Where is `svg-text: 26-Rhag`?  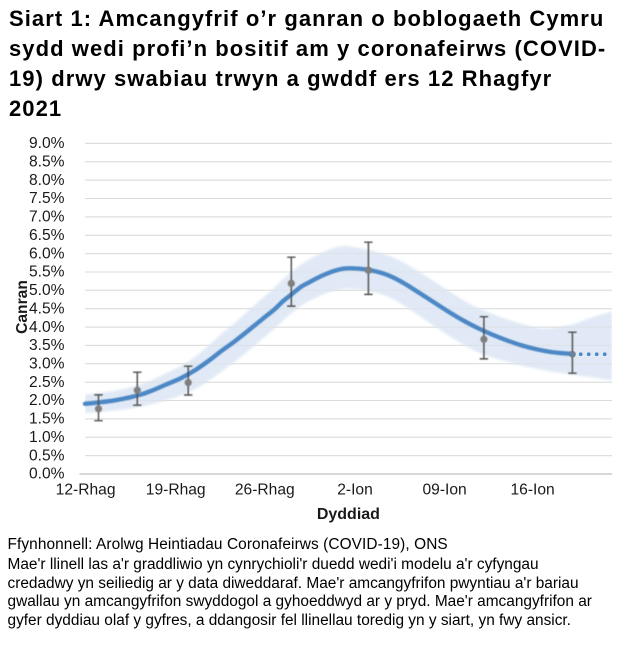
svg-text: 26-Rhag is located at coordinates (265, 490).